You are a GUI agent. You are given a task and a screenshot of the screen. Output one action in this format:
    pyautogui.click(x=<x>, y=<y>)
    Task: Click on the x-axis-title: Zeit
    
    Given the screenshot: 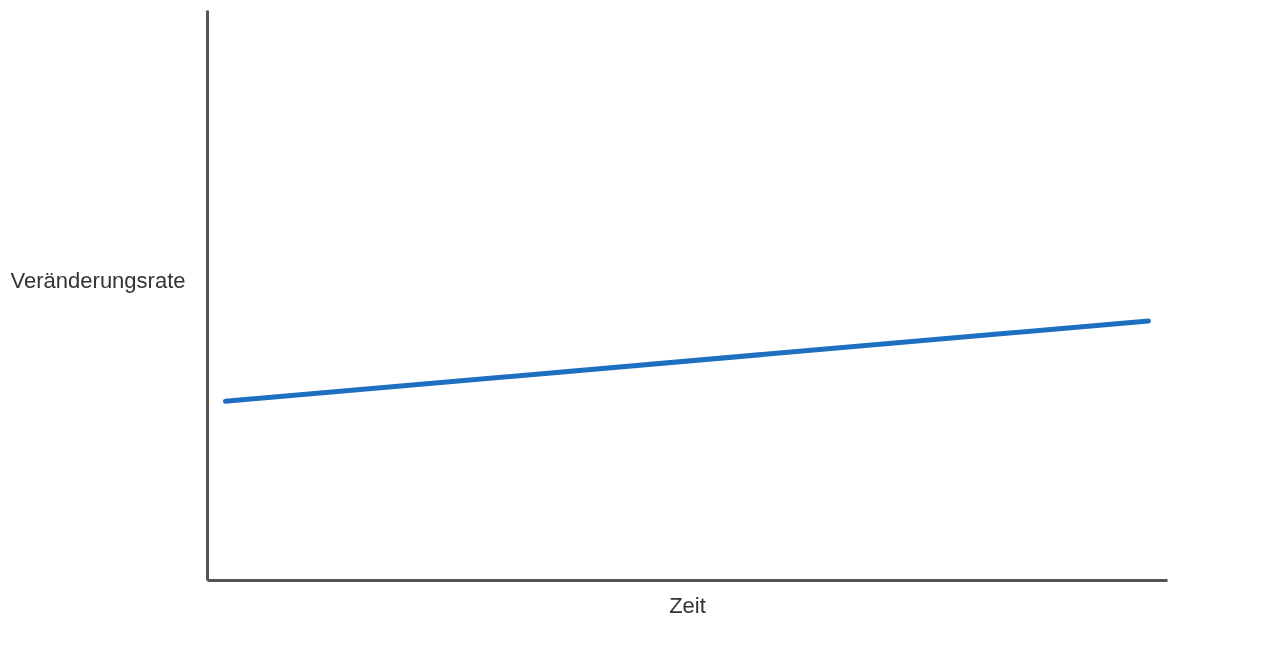 What is the action you would take?
    pyautogui.click(x=687, y=605)
    